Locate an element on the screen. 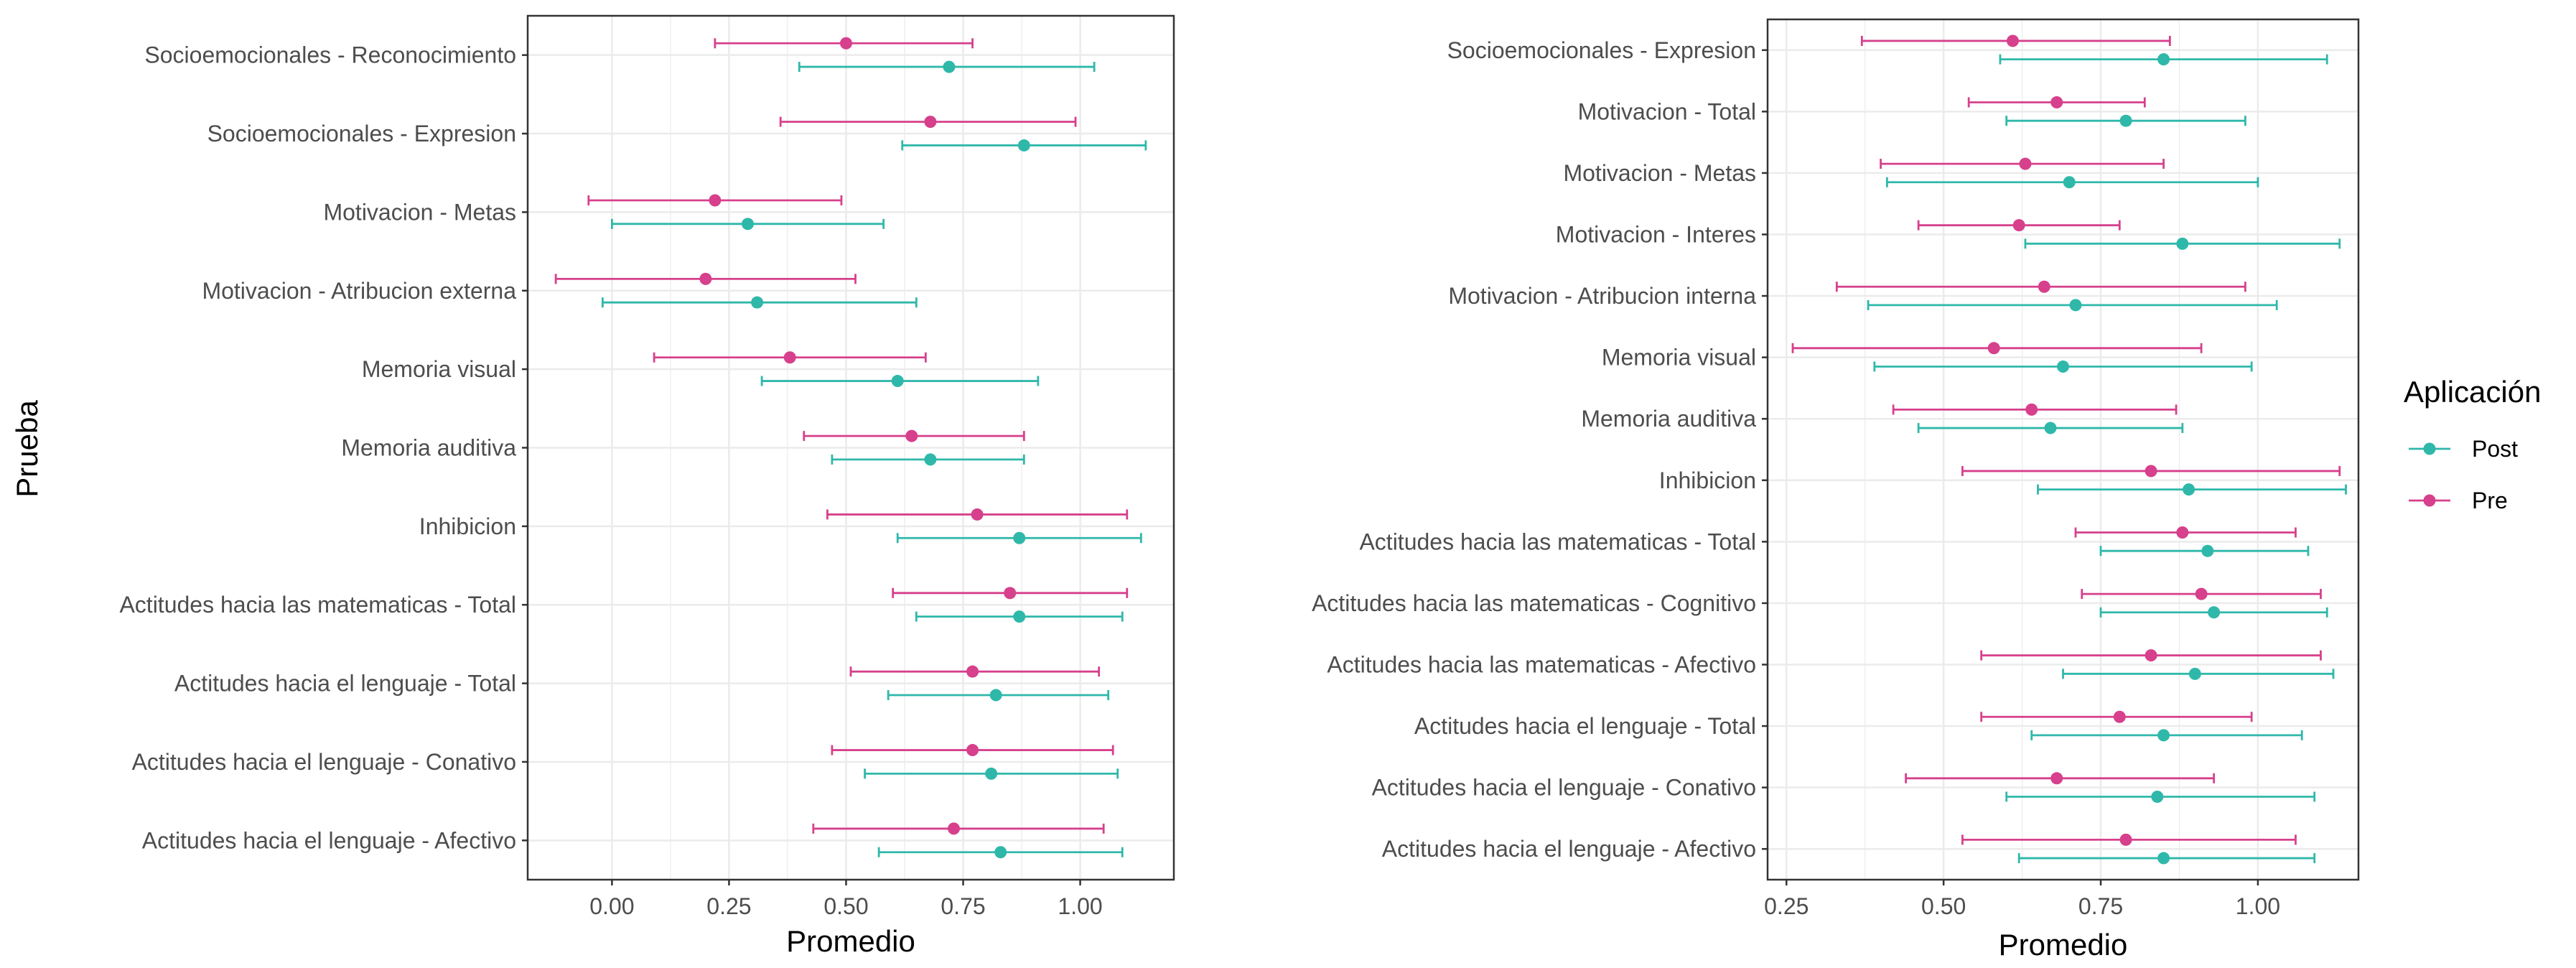  legend-entries: Post Pre is located at coordinates (2463, 474).